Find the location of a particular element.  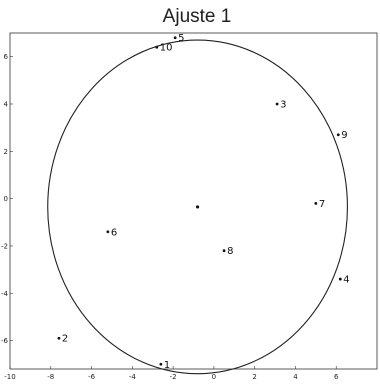

x-tick-label: 4 is located at coordinates (295, 377).